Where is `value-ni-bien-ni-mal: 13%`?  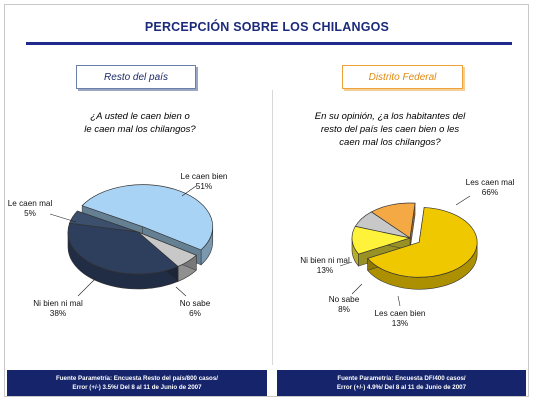
value-ni-bien-ni-mal: 13% is located at coordinates (325, 270).